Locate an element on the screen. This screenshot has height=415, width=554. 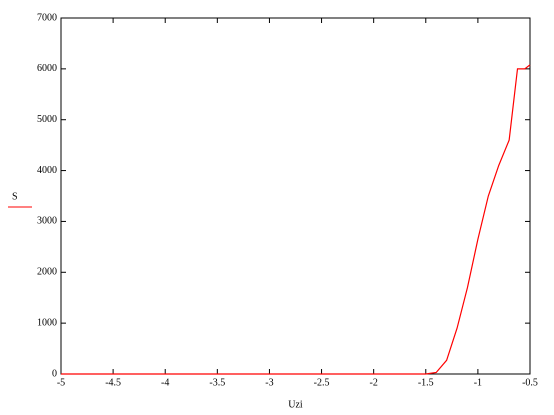
y-tick-label: 5000 is located at coordinates (47, 119).